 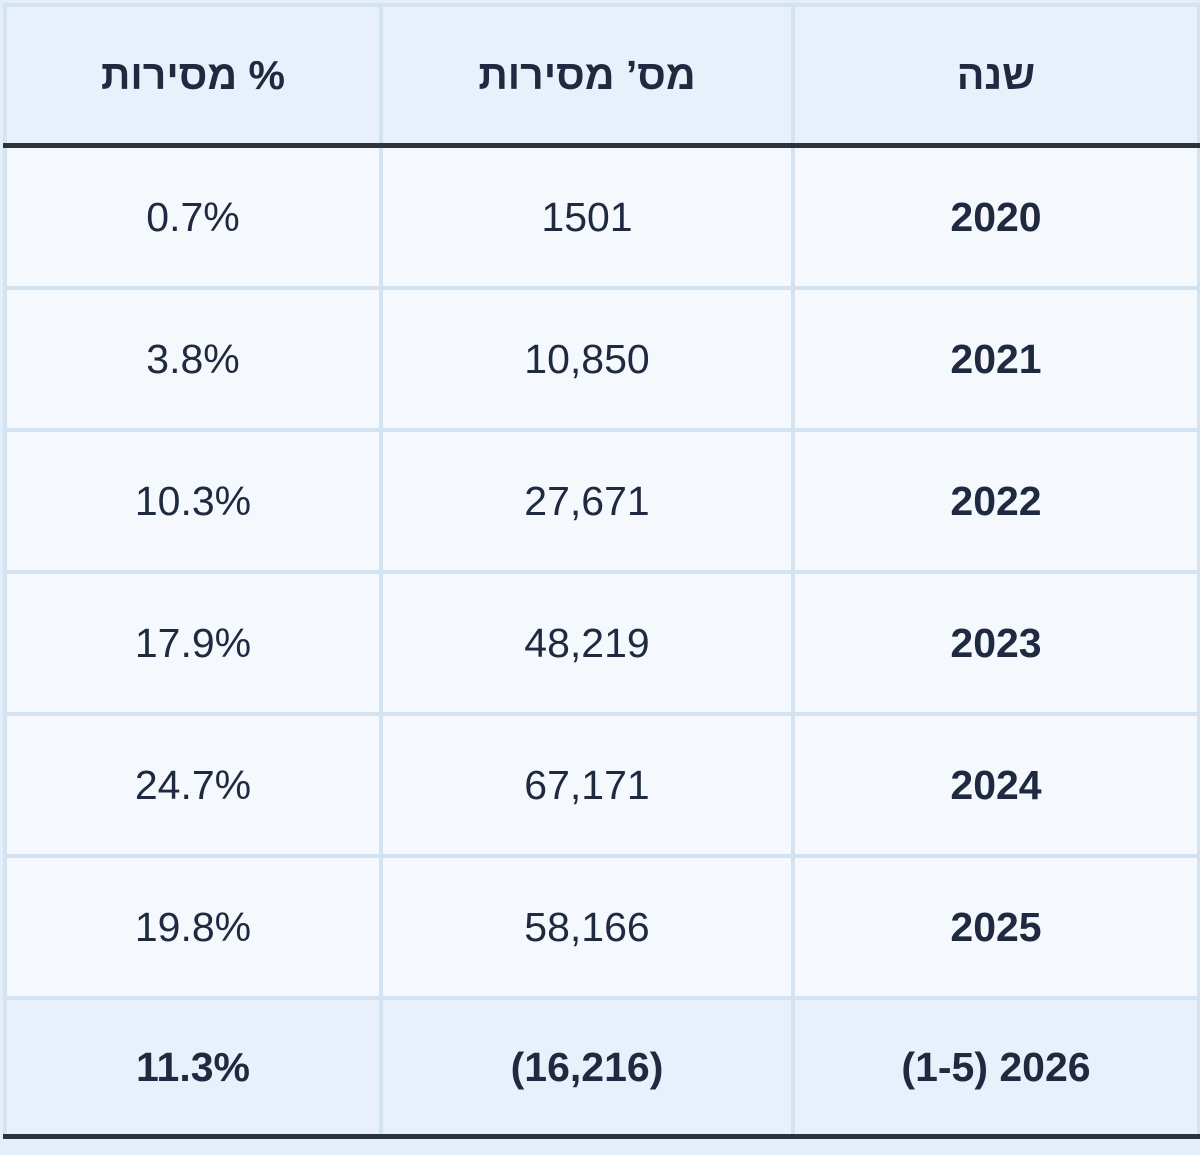 What do you see at coordinates (995, 927) in the screenshot?
I see `table-cell: 2025` at bounding box center [995, 927].